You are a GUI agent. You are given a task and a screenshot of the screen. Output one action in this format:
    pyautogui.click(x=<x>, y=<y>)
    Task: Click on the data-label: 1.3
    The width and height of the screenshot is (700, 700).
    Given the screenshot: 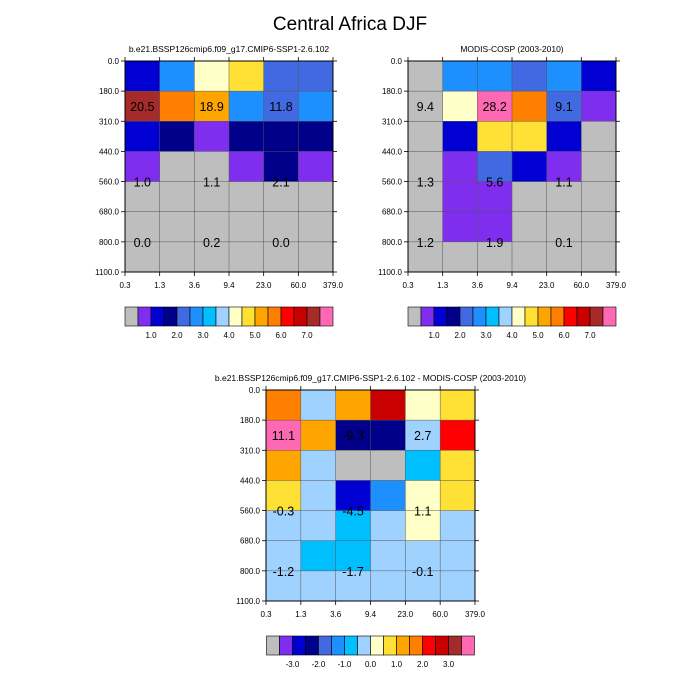 What is the action you would take?
    pyautogui.click(x=425, y=183)
    